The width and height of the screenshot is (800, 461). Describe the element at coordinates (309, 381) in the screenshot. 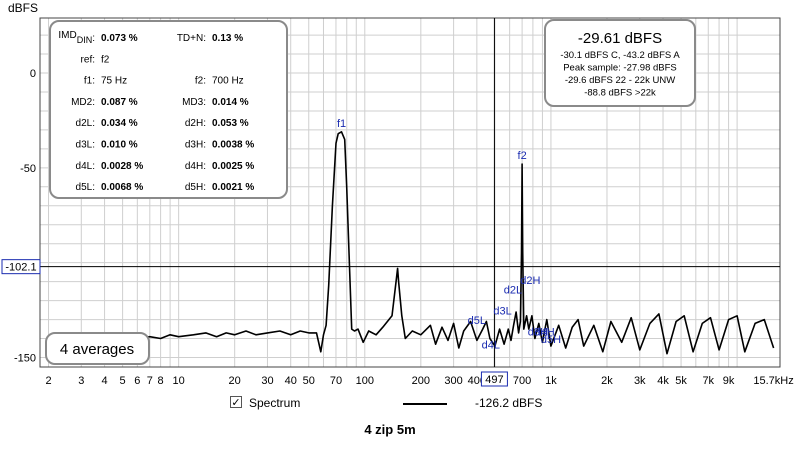

I see `x-tick-label: 50` at that location.